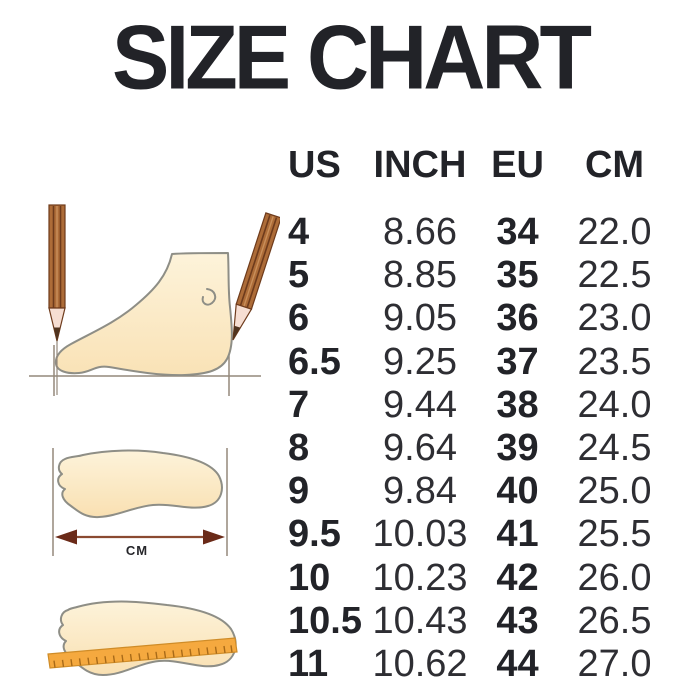  Describe the element at coordinates (137, 550) in the screenshot. I see `cm-unit-label: CM` at that location.